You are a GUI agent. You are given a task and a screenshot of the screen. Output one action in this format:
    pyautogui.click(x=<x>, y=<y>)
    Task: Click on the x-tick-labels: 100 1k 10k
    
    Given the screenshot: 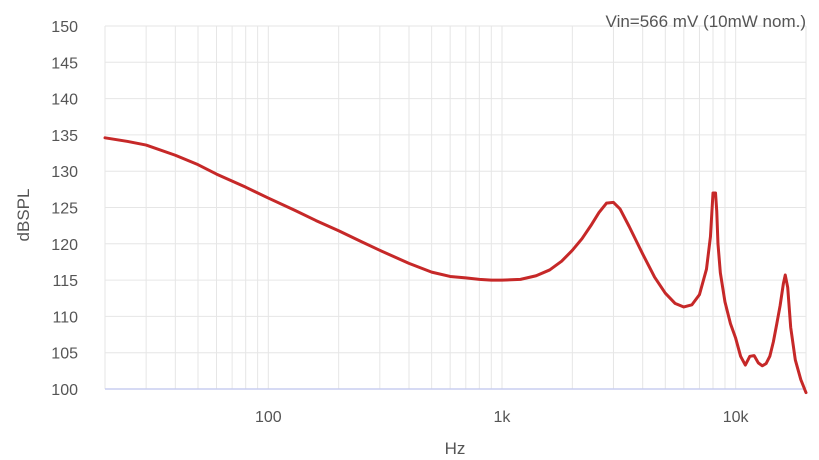 What is the action you would take?
    pyautogui.click(x=502, y=417)
    